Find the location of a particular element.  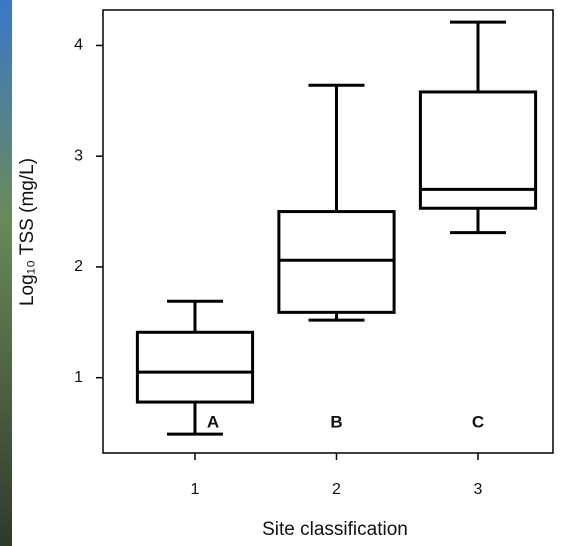

y-tick-label: 4 is located at coordinates (78, 45).